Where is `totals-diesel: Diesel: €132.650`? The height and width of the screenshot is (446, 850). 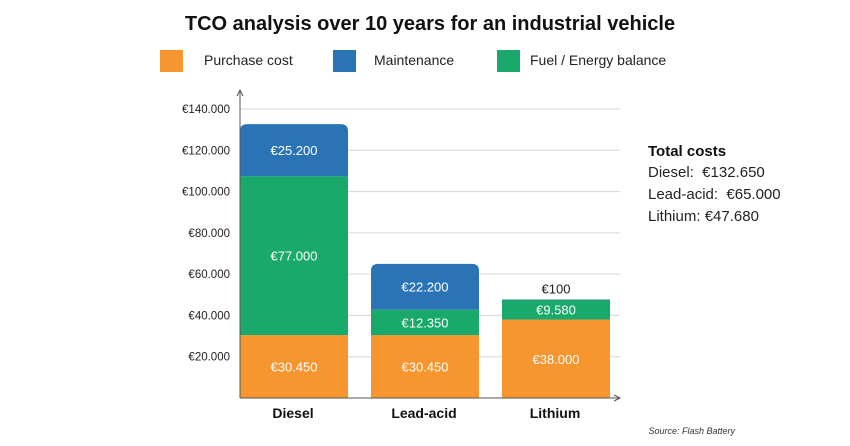 totals-diesel: Diesel: €132.650 is located at coordinates (706, 172).